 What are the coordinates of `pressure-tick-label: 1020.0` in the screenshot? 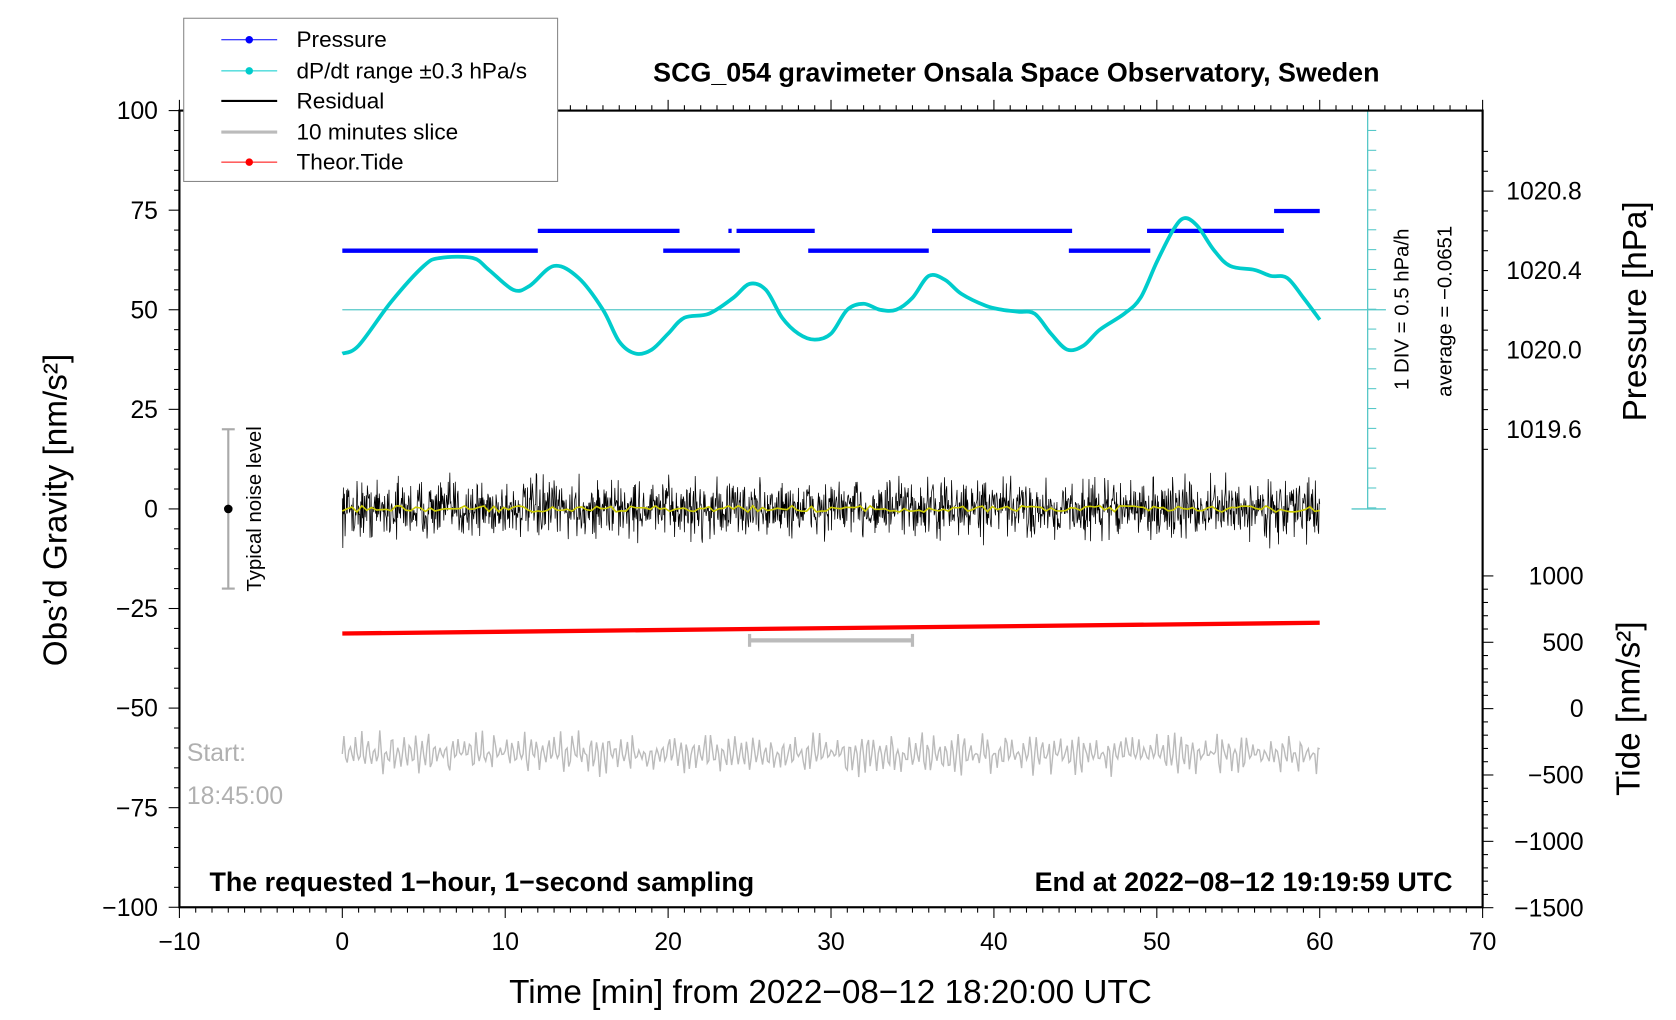 It's located at (1544, 351).